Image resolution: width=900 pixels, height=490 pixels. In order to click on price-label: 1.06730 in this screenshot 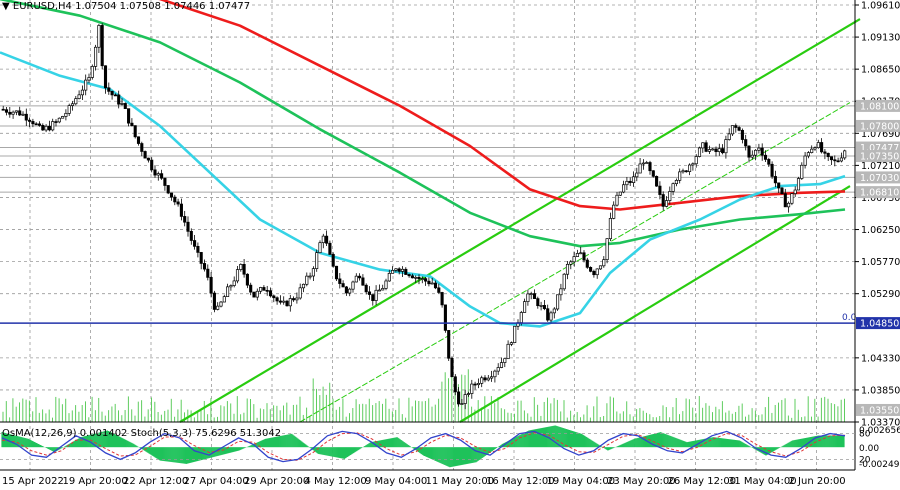, I will do `click(880, 198)`.